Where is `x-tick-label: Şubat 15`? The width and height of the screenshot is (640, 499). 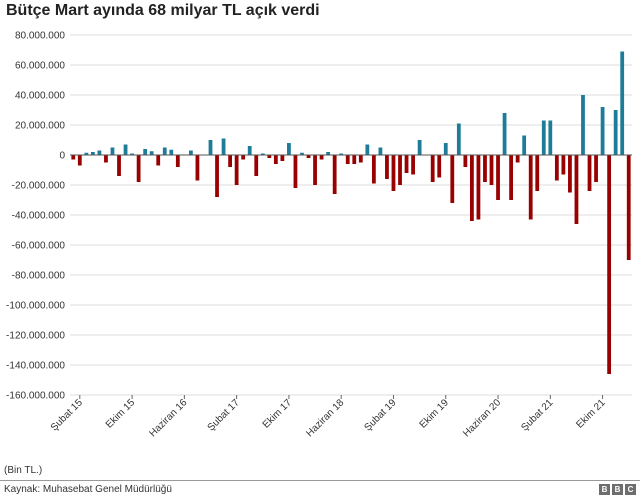
x-tick-label: Şubat 15 is located at coordinates (67, 415).